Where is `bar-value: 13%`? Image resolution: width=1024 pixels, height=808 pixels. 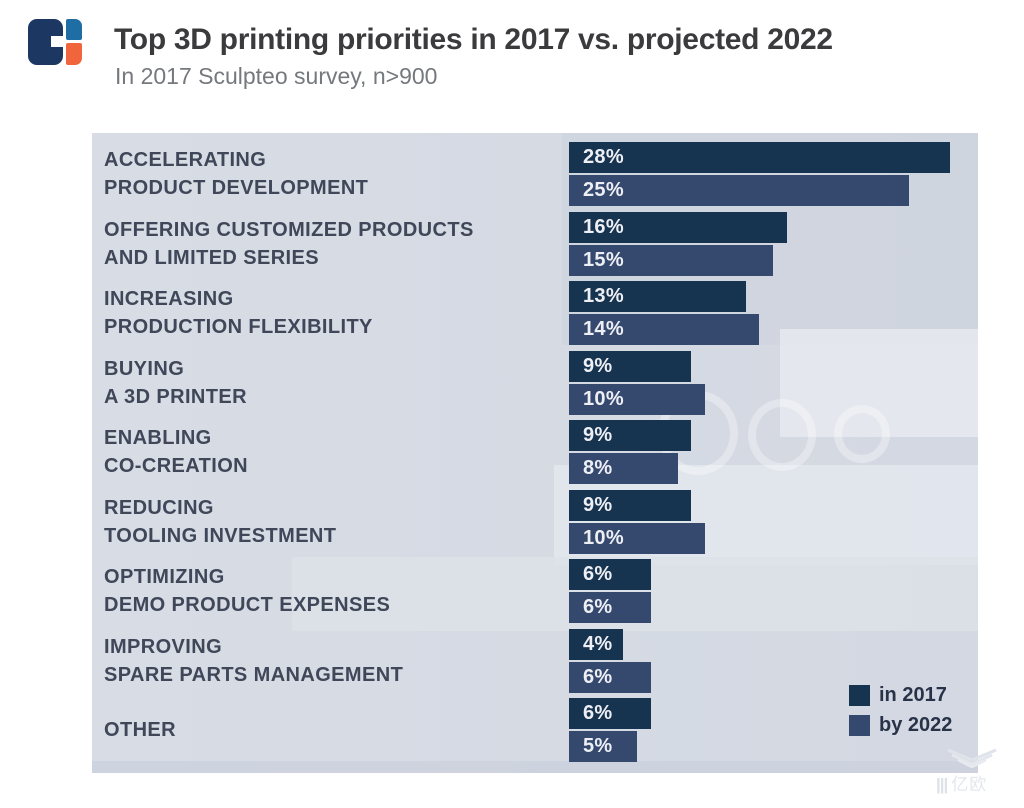
bar-value: 13% is located at coordinates (603, 296).